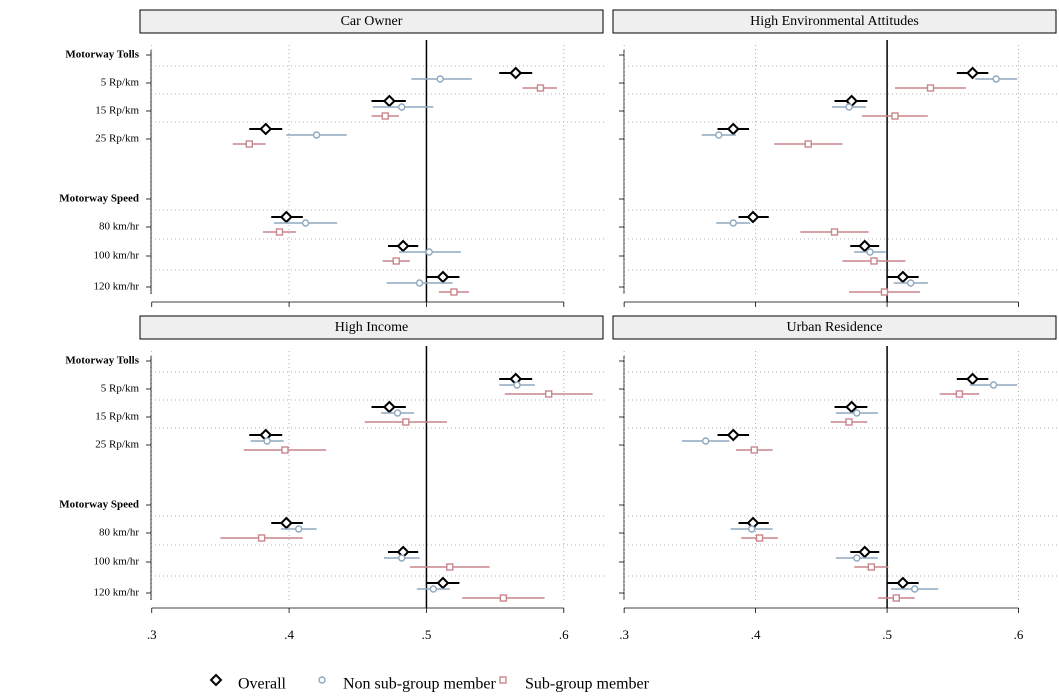 The width and height of the screenshot is (1059, 697). I want to click on panel-title: High Income, so click(371, 327).